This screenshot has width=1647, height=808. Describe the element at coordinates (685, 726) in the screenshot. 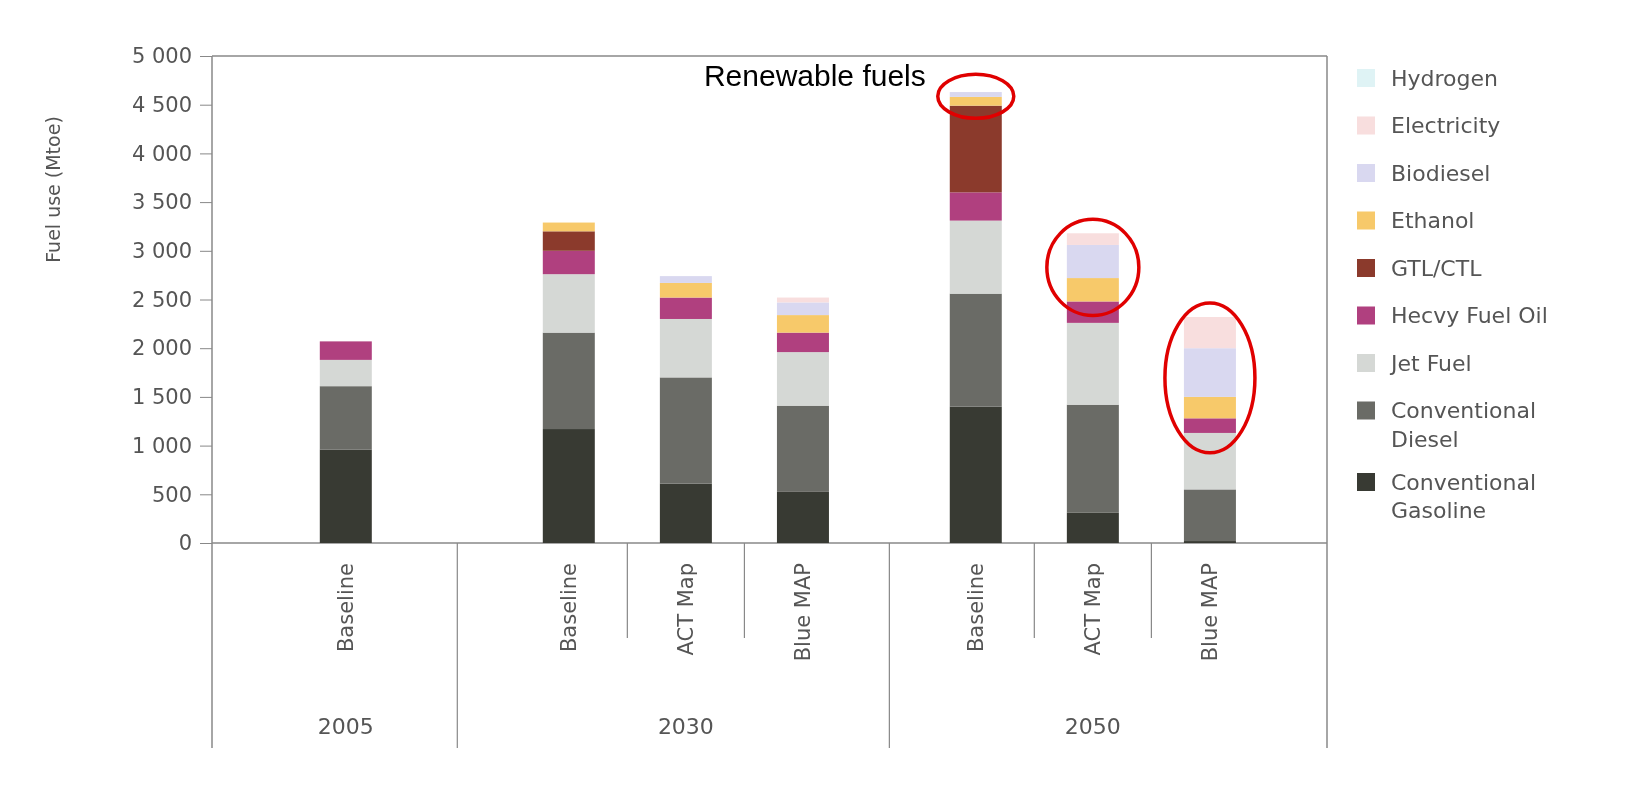

I see `text: 2030` at that location.